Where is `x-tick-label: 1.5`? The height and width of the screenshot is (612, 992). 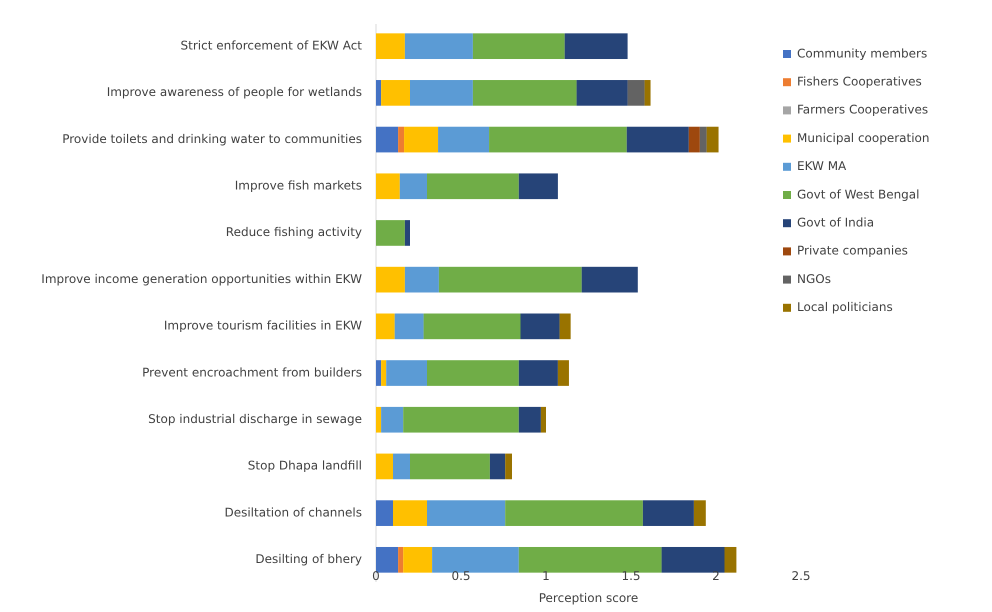
x-tick-label: 1.5 is located at coordinates (631, 576).